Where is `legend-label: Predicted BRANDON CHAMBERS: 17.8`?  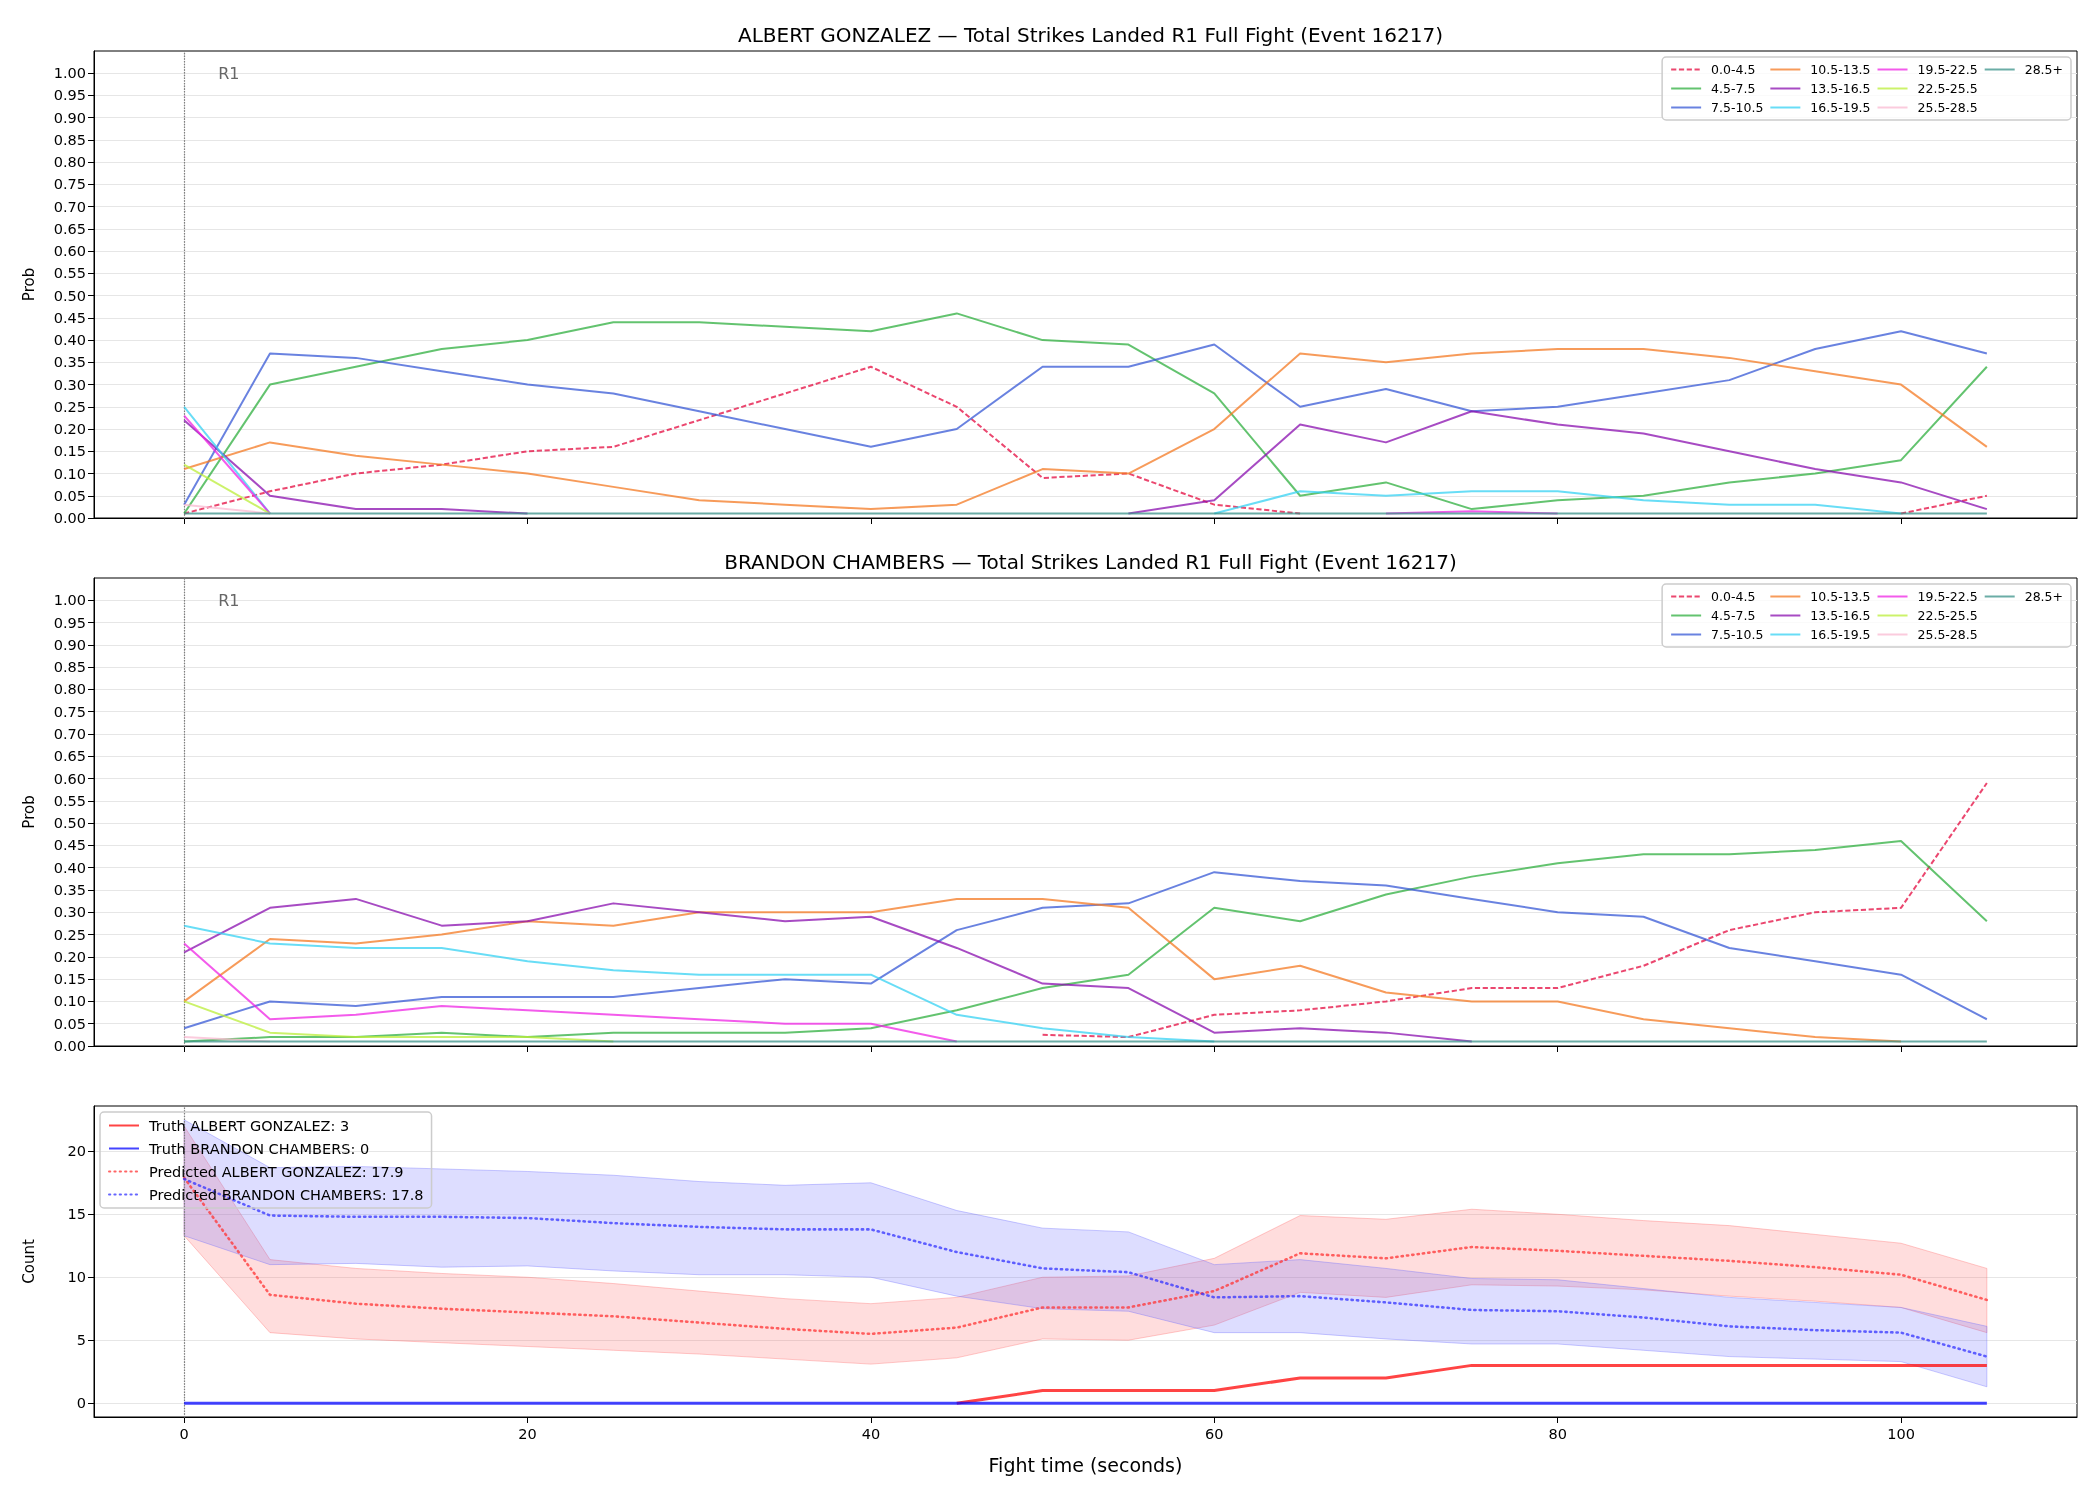
legend-label: Predicted BRANDON CHAMBERS: 17.8 is located at coordinates (286, 1194).